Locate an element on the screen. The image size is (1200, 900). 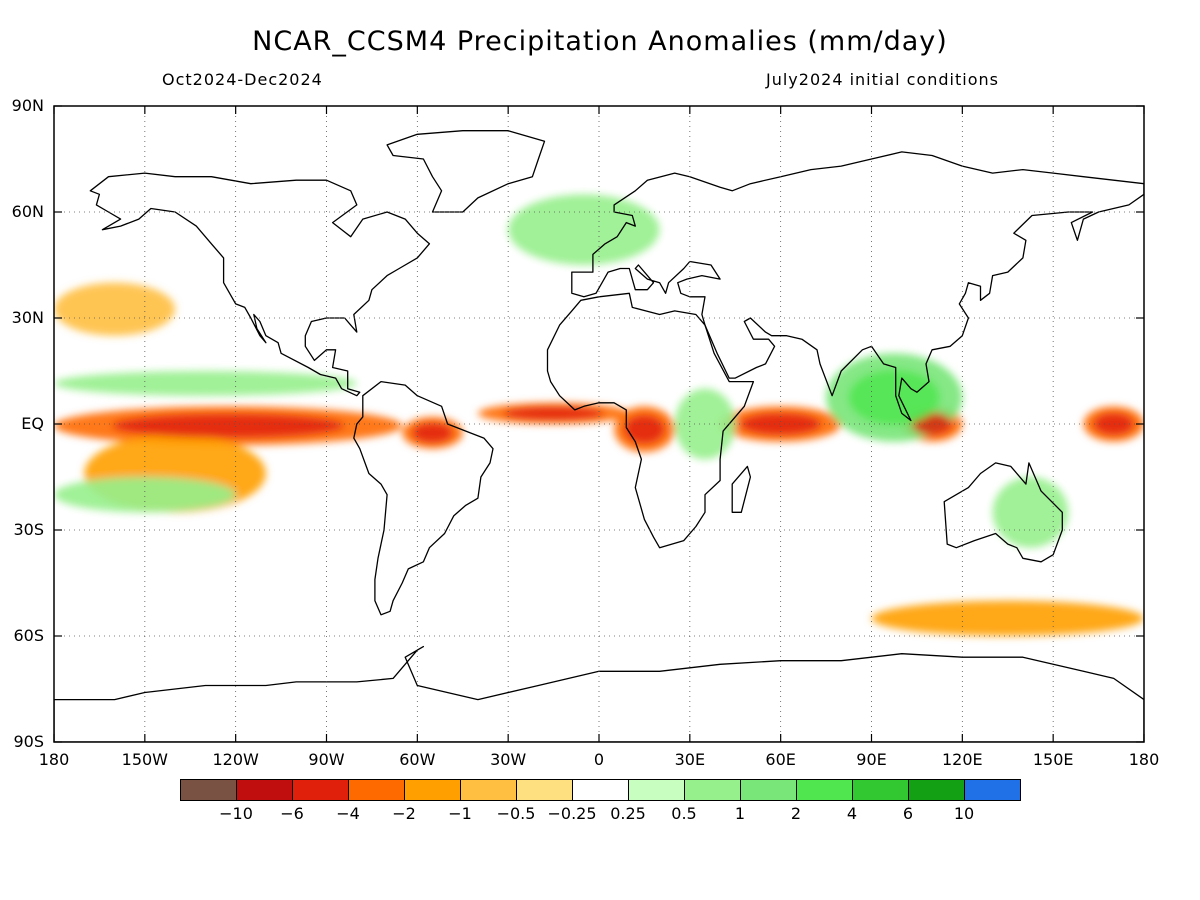
lat-label: 60S is located at coordinates (28, 635).